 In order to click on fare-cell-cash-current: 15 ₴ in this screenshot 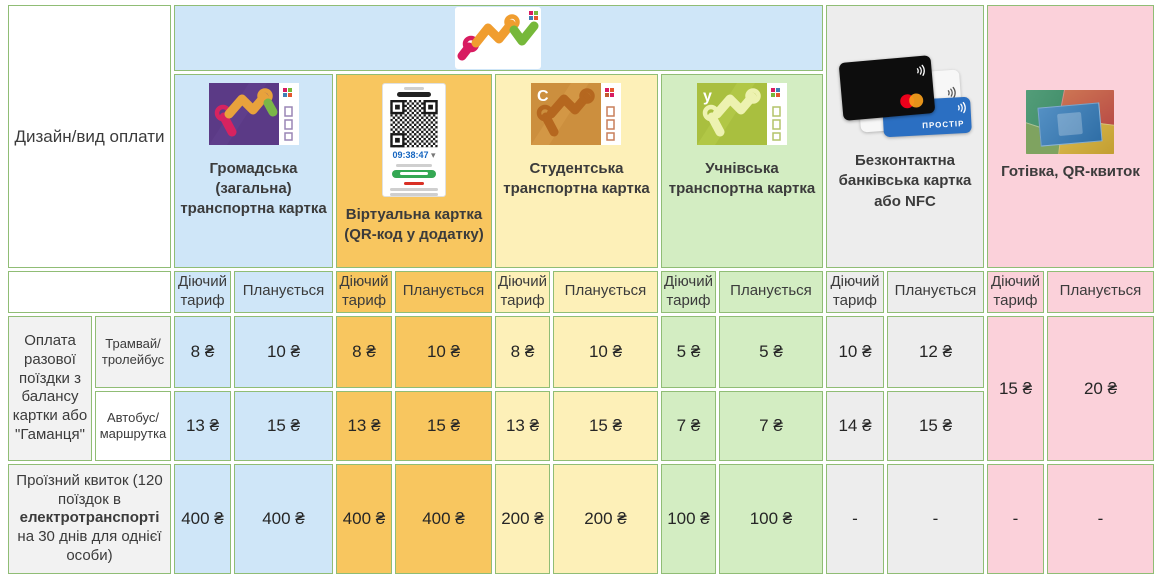, I will do `click(1015, 388)`.